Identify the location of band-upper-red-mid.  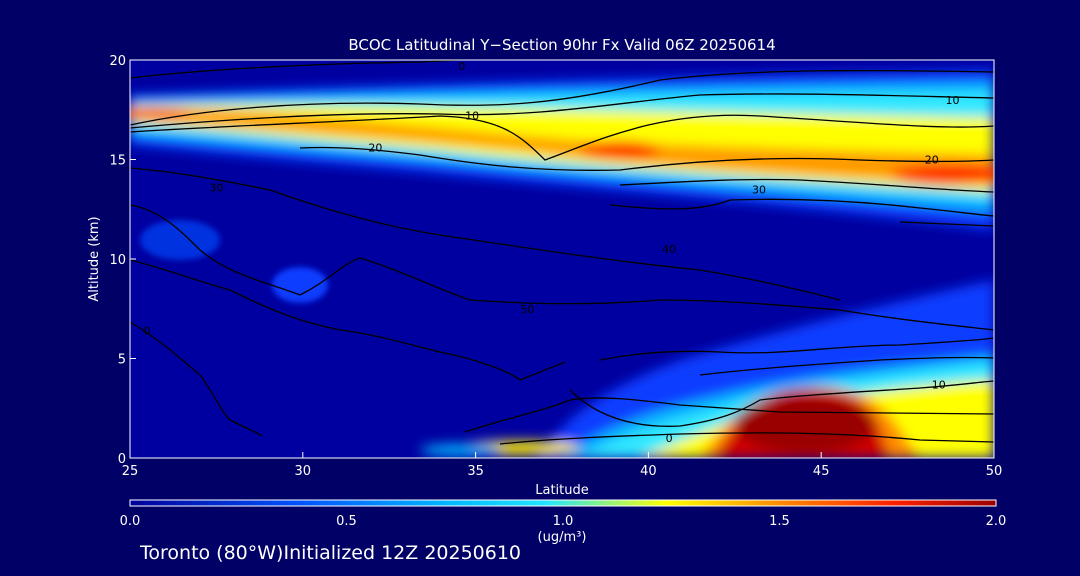
(620, 150).